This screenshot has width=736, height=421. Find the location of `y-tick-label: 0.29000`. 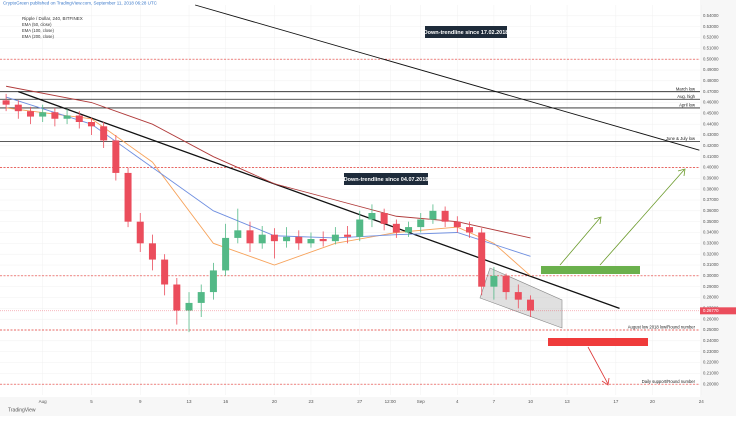

y-tick-label: 0.29000 is located at coordinates (711, 286).